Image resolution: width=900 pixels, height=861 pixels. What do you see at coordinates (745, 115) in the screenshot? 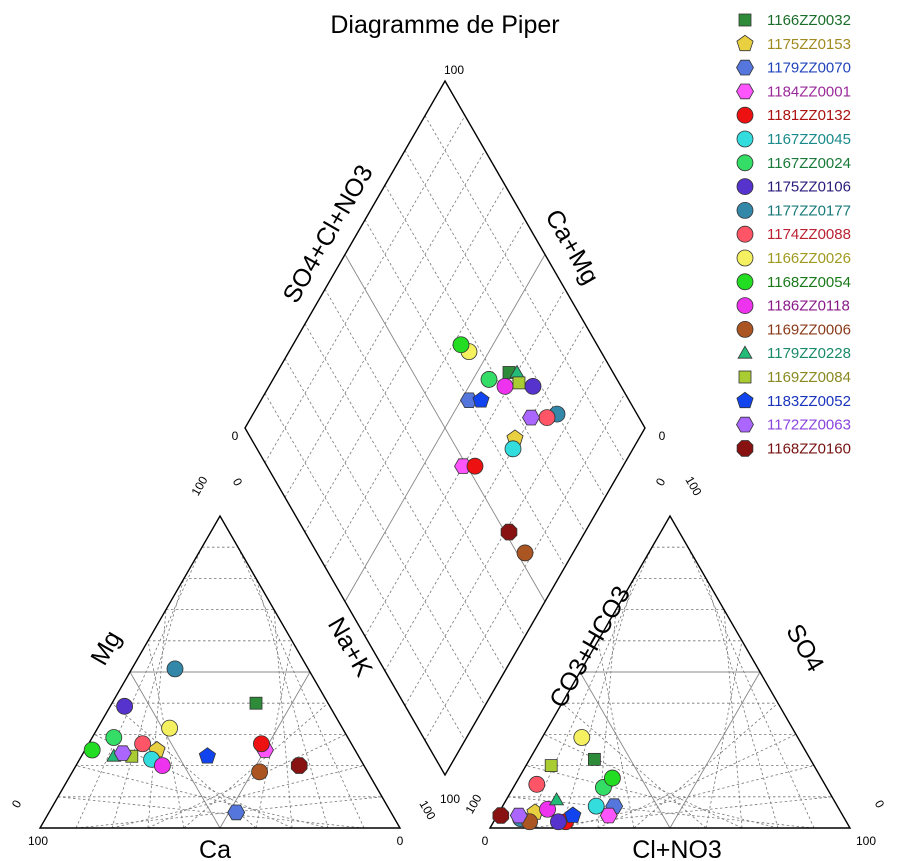
I see `legend-marker-1181ZZ0132` at bounding box center [745, 115].